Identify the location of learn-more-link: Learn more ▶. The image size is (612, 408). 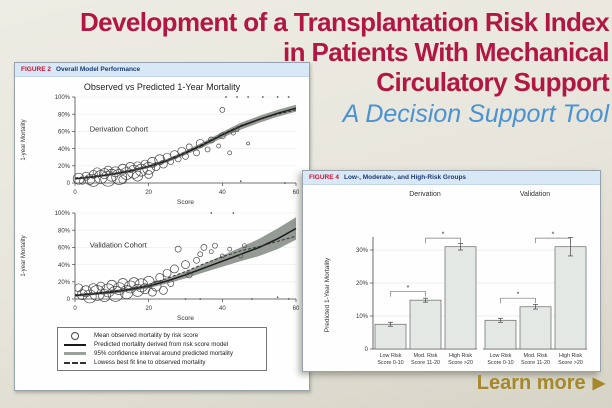
(541, 383).